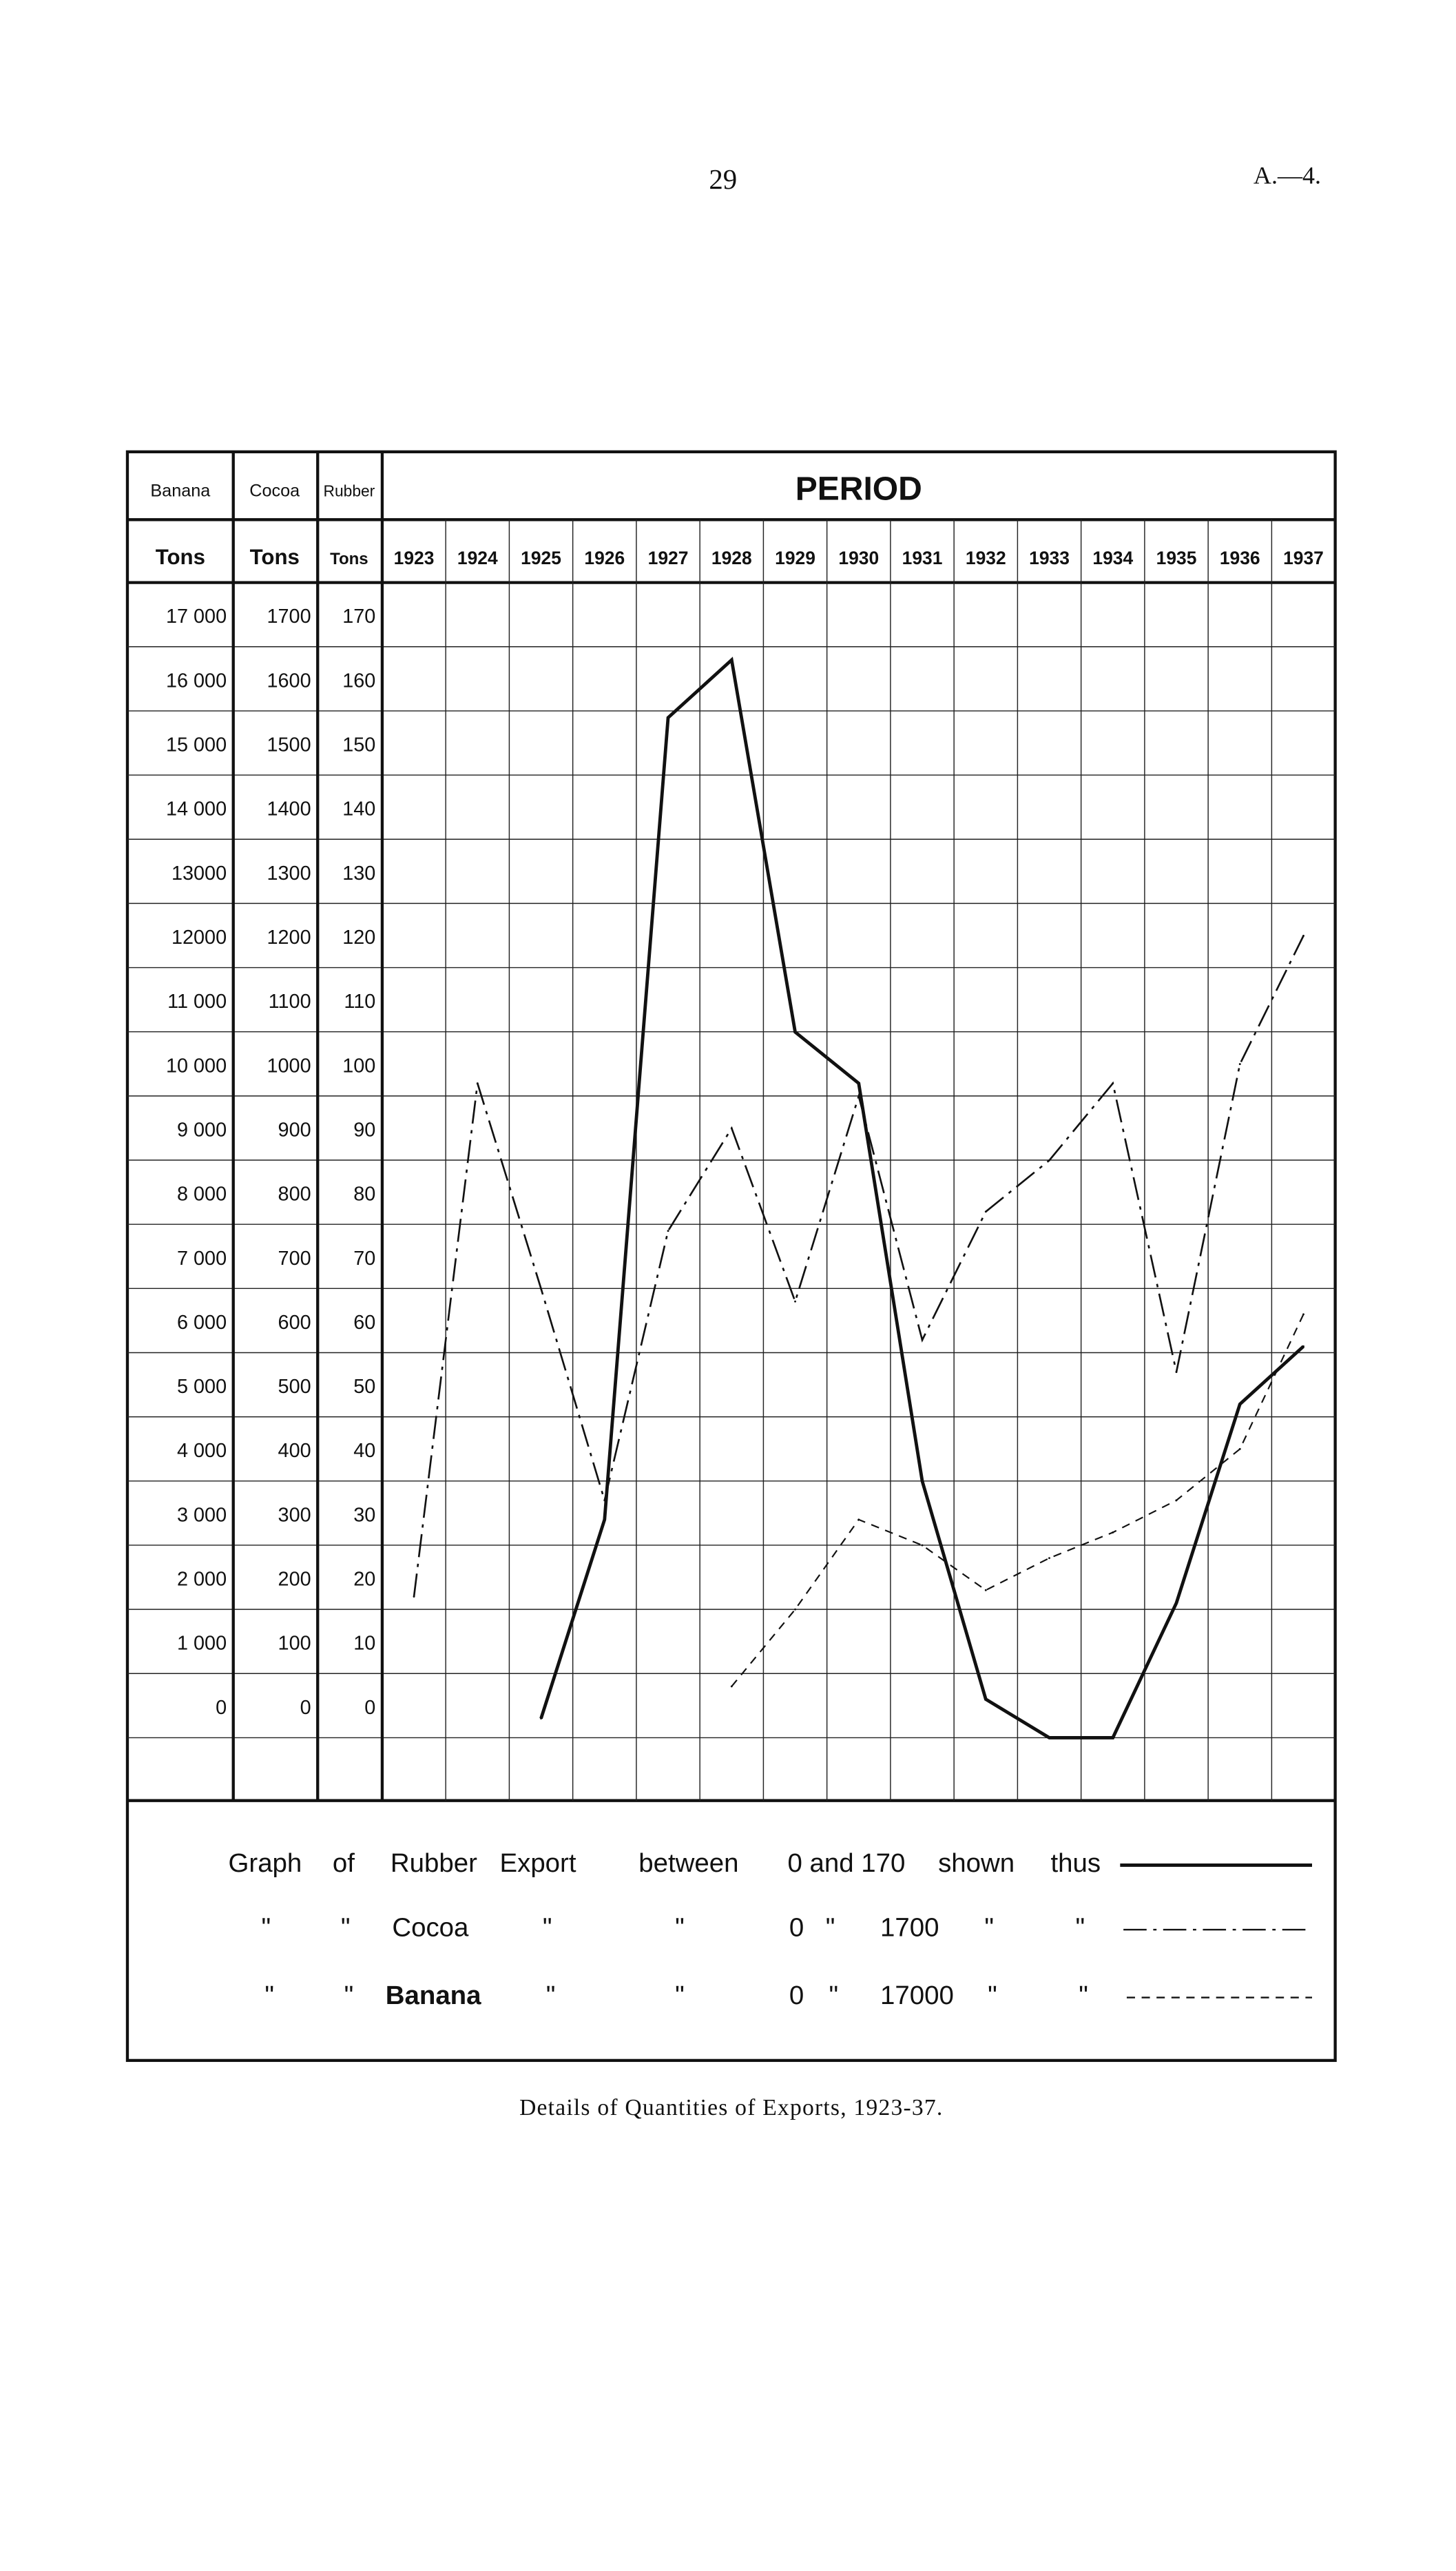 This screenshot has height=2571, width=1456. What do you see at coordinates (294, 1130) in the screenshot?
I see `y-tick-label-cocoa: 900` at bounding box center [294, 1130].